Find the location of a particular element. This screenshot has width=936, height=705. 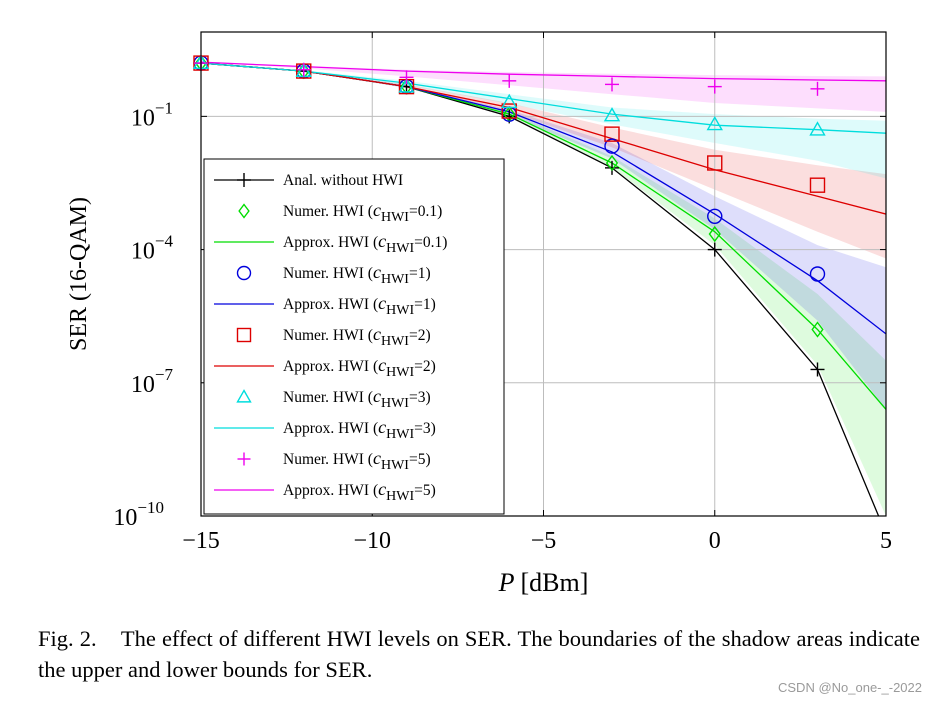

legend-label: Anal. without HWI is located at coordinates (343, 180).